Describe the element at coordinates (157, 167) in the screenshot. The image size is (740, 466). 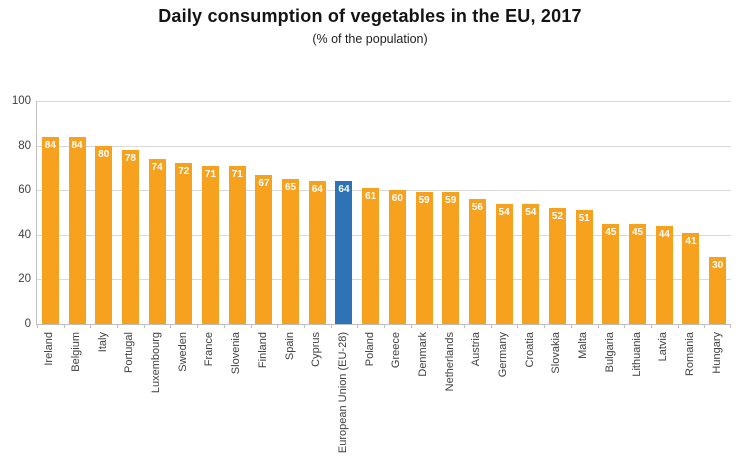
I see `bar-value-label: 74` at that location.